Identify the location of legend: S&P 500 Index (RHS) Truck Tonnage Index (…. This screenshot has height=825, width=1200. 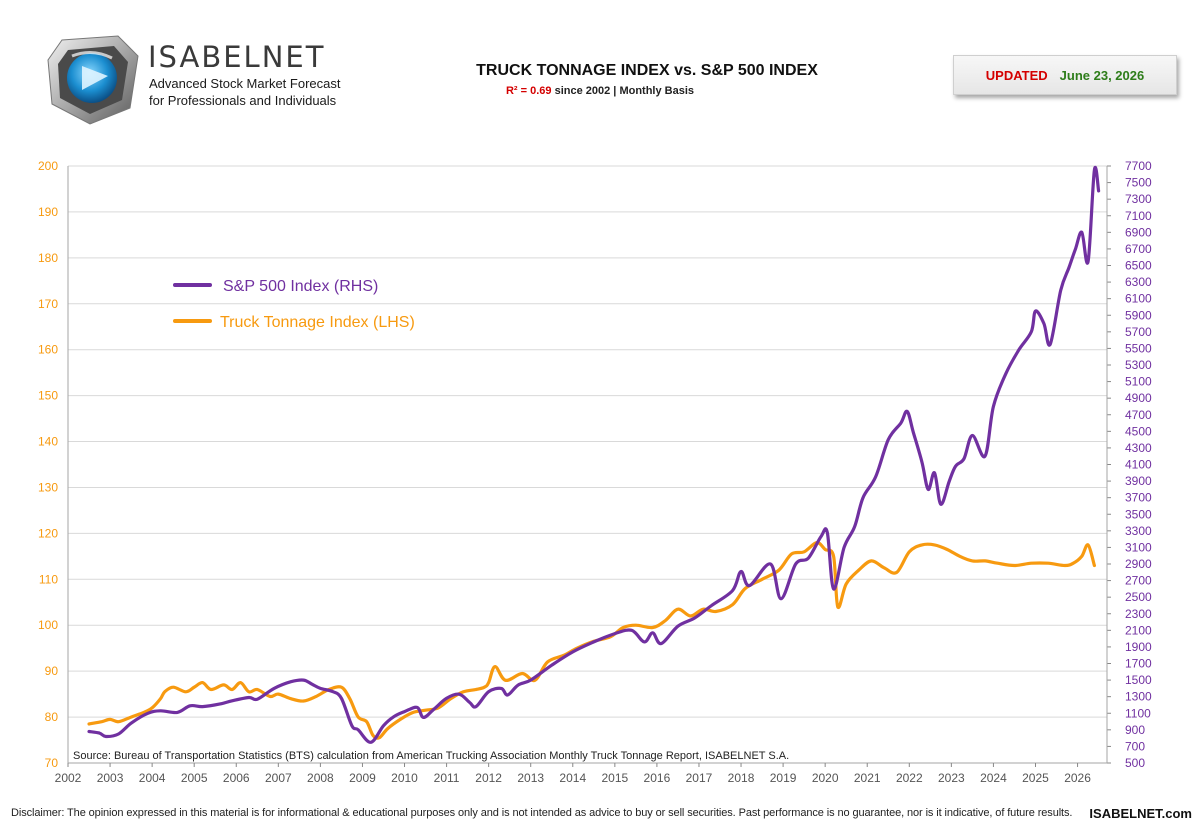
(294, 304).